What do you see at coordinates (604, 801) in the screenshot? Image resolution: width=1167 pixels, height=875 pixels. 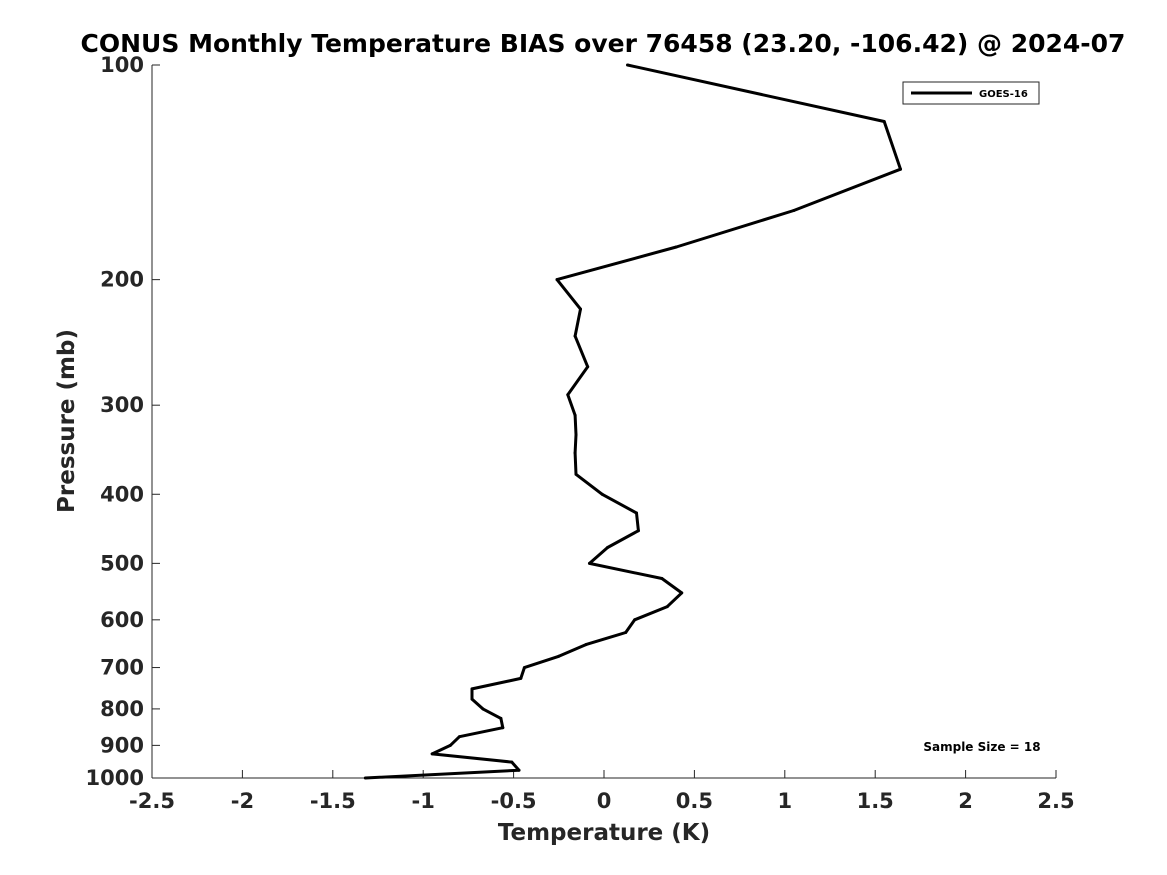 I see `x-tick-label: 0` at bounding box center [604, 801].